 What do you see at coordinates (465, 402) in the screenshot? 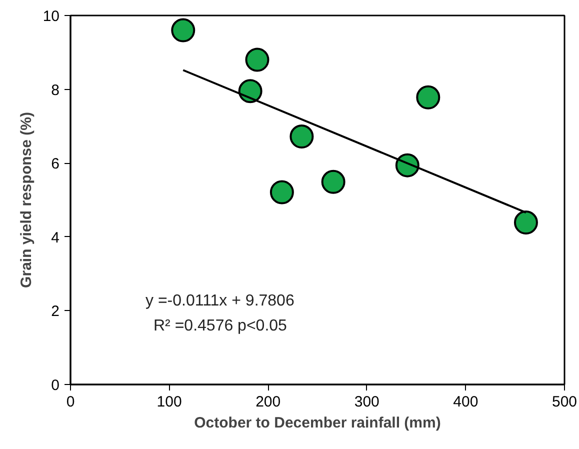
I see `x-tick-label: 400` at bounding box center [465, 402].